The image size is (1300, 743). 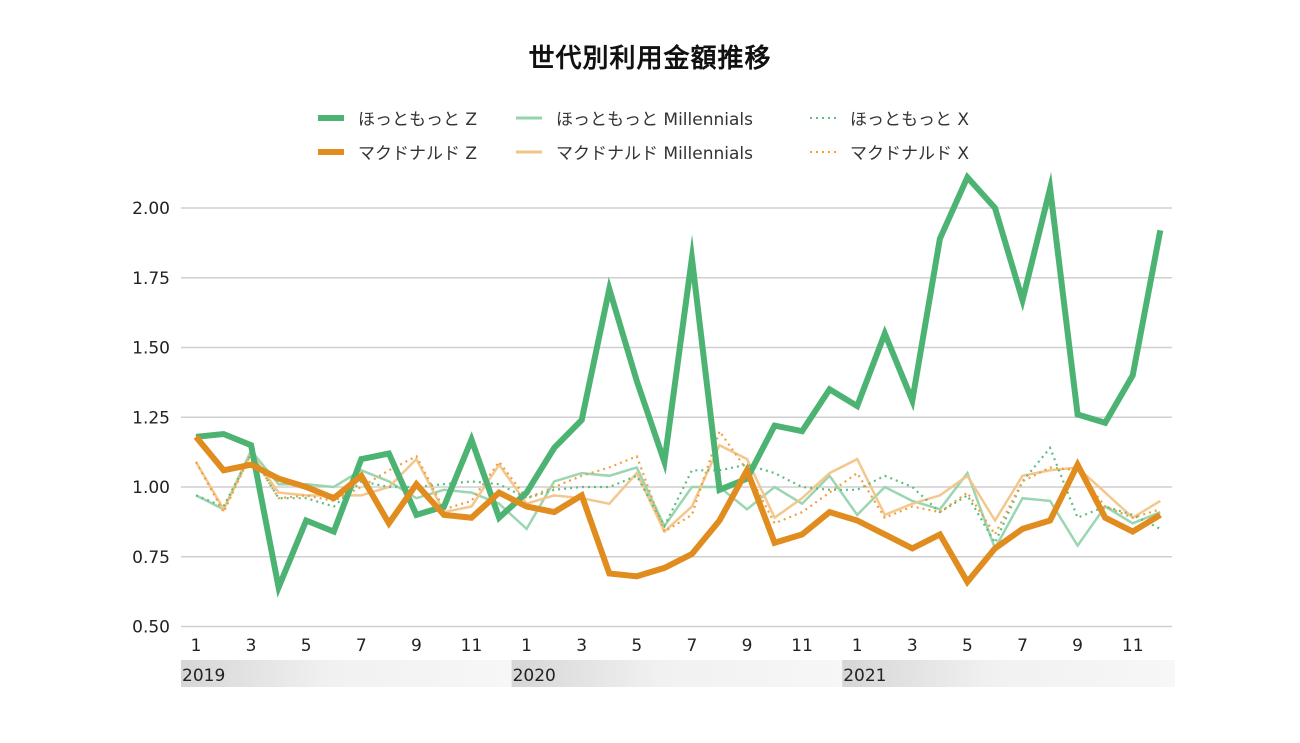 What do you see at coordinates (203, 676) in the screenshot?
I see `year-label: 2019` at bounding box center [203, 676].